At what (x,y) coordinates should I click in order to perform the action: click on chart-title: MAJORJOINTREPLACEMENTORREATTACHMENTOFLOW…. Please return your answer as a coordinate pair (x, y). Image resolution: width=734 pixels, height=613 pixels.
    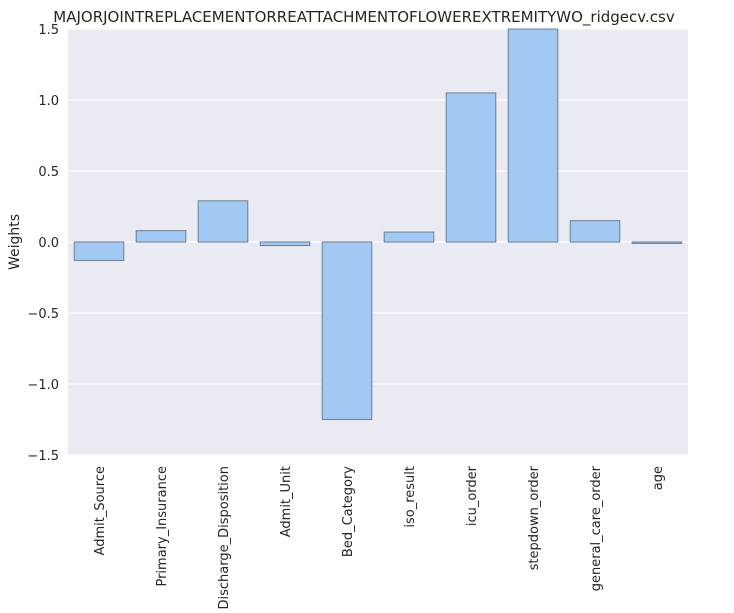
    Looking at the image, I should click on (364, 17).